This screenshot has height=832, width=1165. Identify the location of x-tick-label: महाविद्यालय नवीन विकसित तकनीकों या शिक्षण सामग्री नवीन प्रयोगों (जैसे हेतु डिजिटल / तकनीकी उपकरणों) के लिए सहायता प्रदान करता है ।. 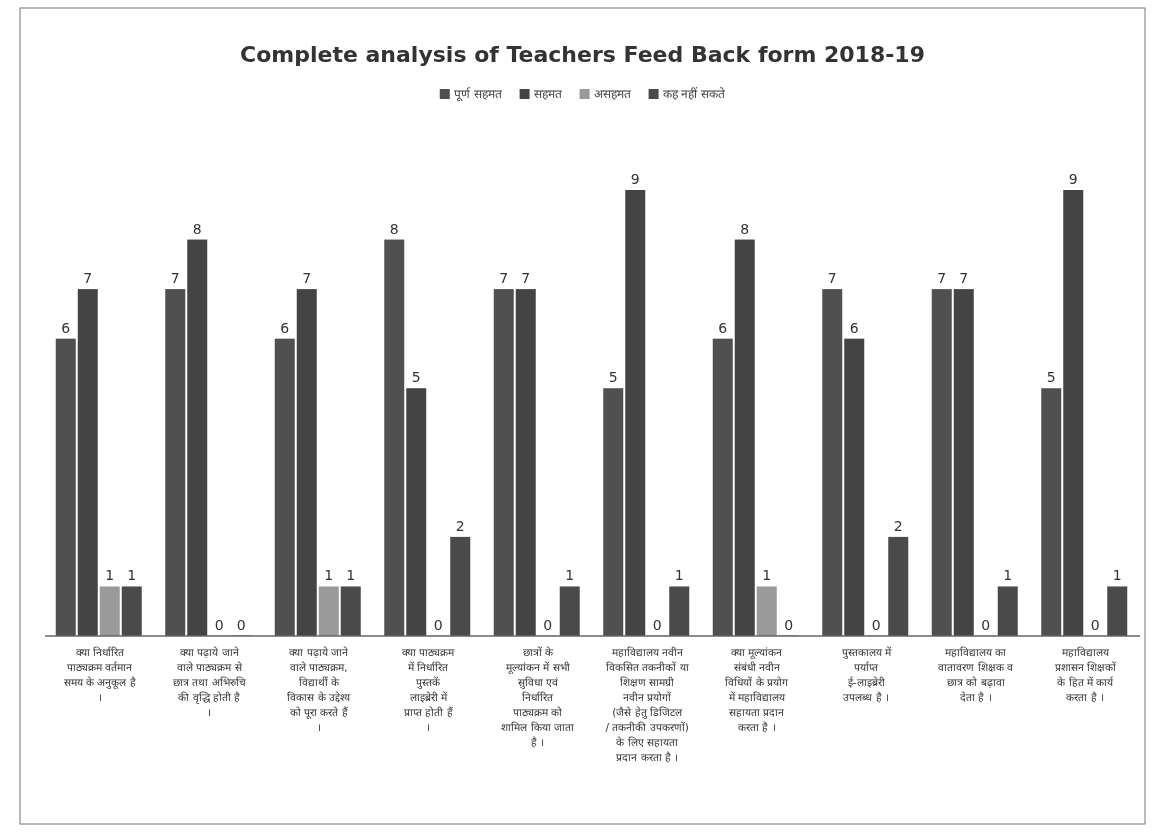
(647, 704).